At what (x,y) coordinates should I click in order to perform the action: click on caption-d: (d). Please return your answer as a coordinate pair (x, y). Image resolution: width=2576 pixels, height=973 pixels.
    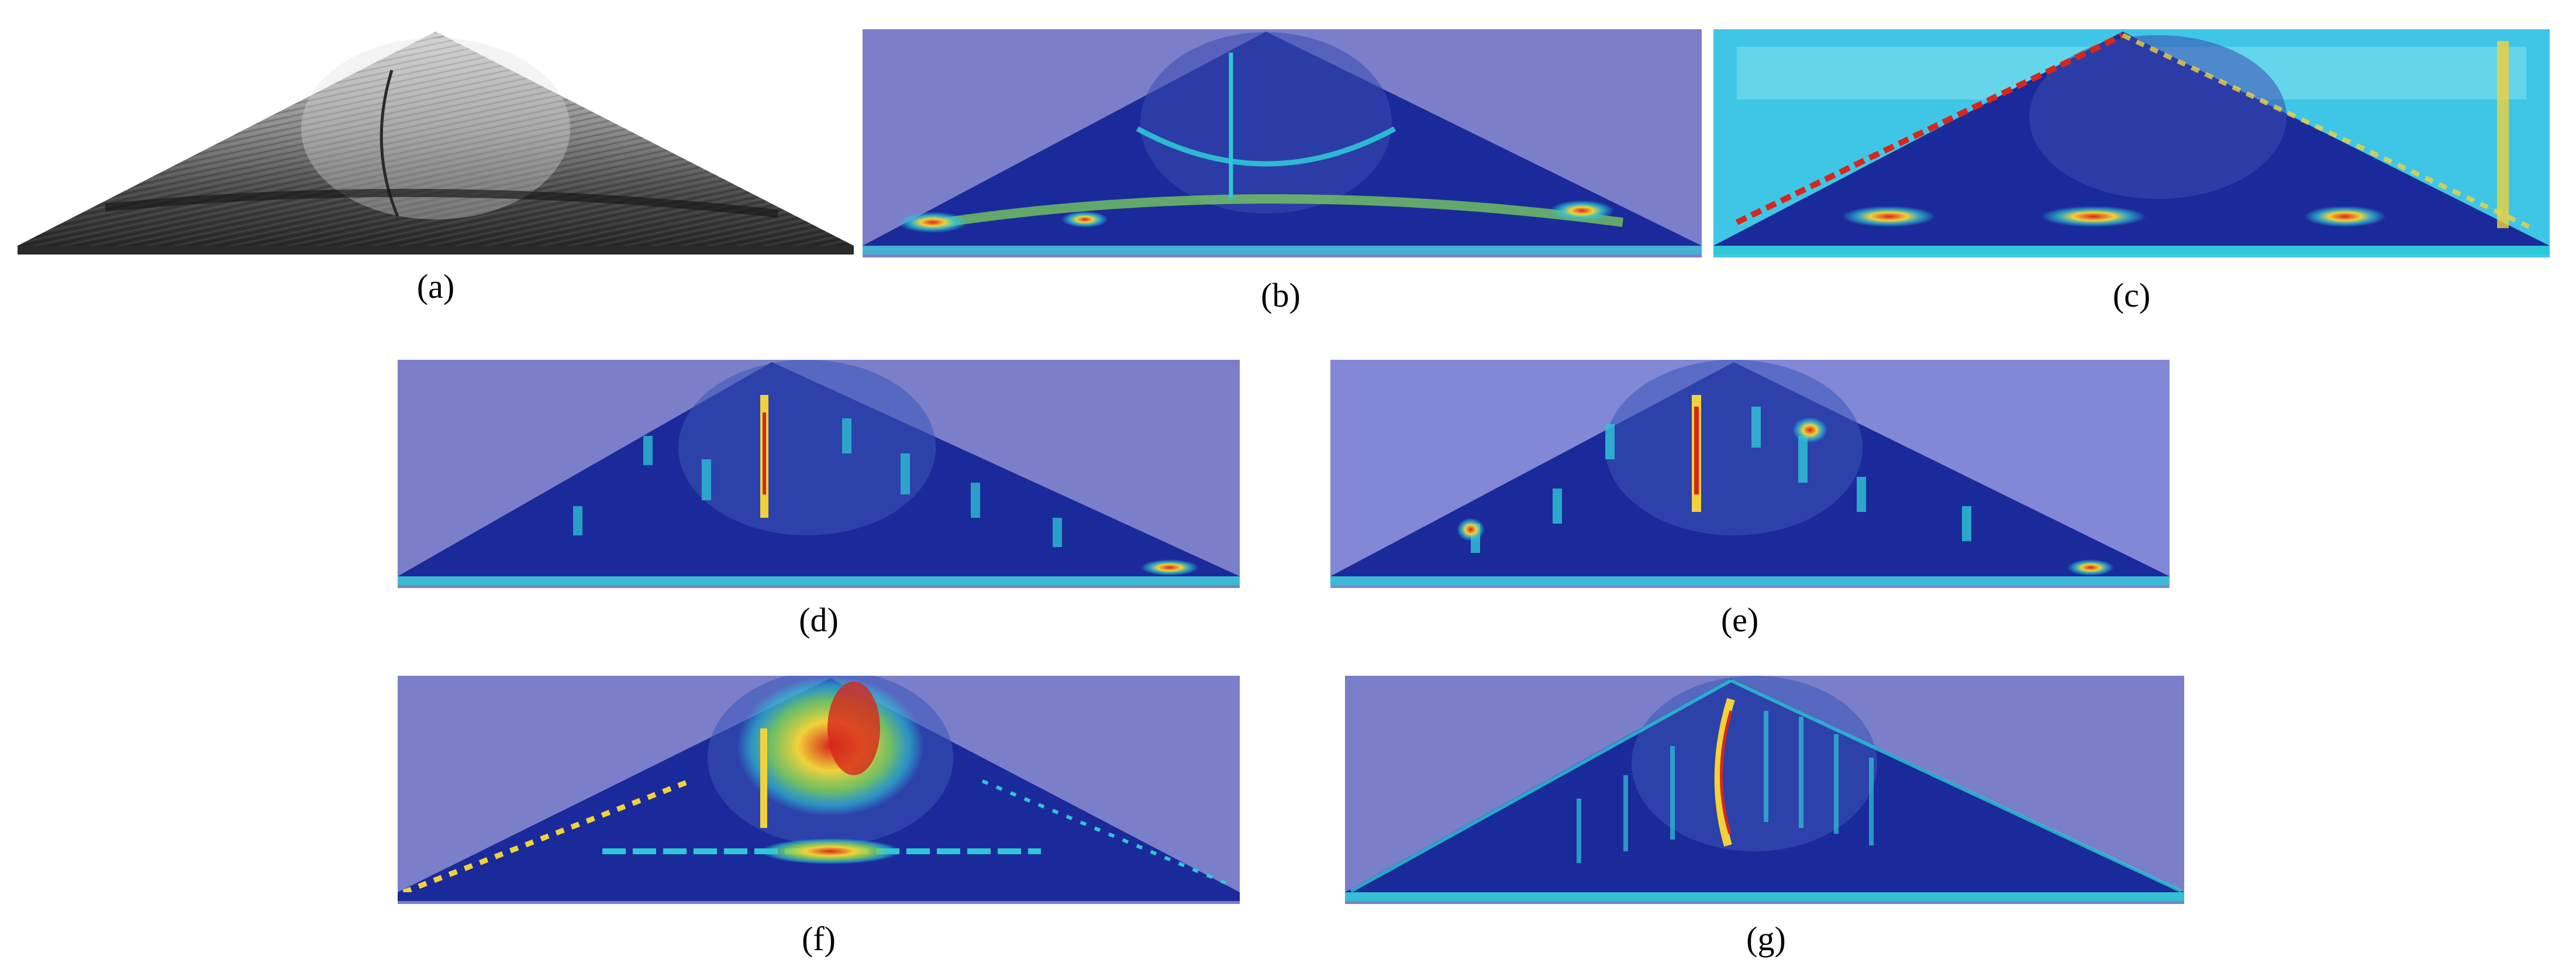
    Looking at the image, I should click on (819, 620).